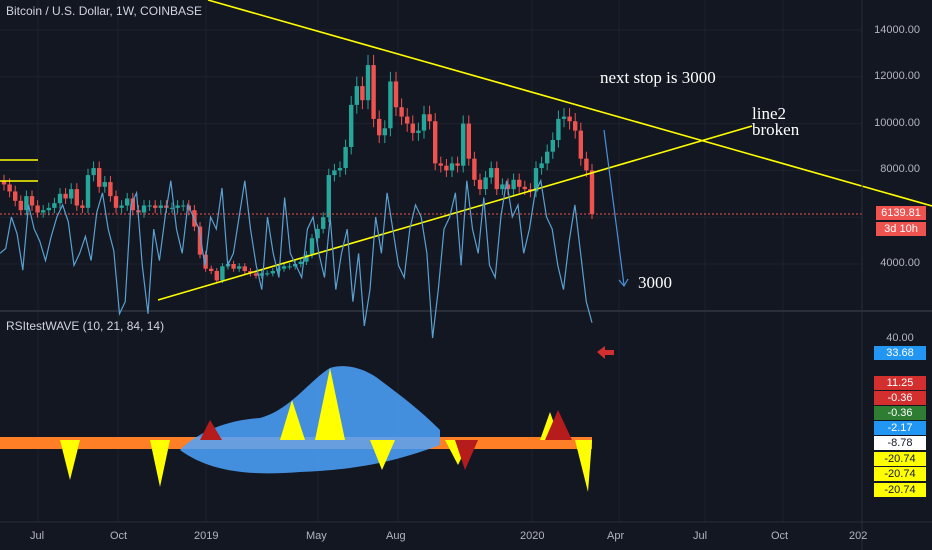  Describe the element at coordinates (897, 30) in the screenshot. I see `y-tick-14000: 14000.00` at that location.